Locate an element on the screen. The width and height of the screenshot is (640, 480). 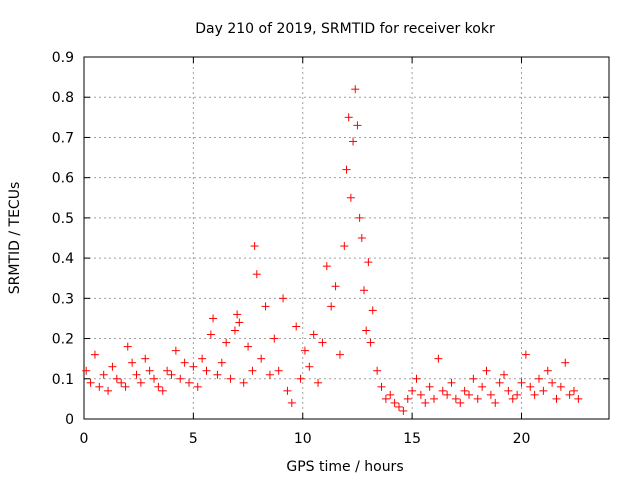
y-tick-label: 0.4 is located at coordinates (63, 259).